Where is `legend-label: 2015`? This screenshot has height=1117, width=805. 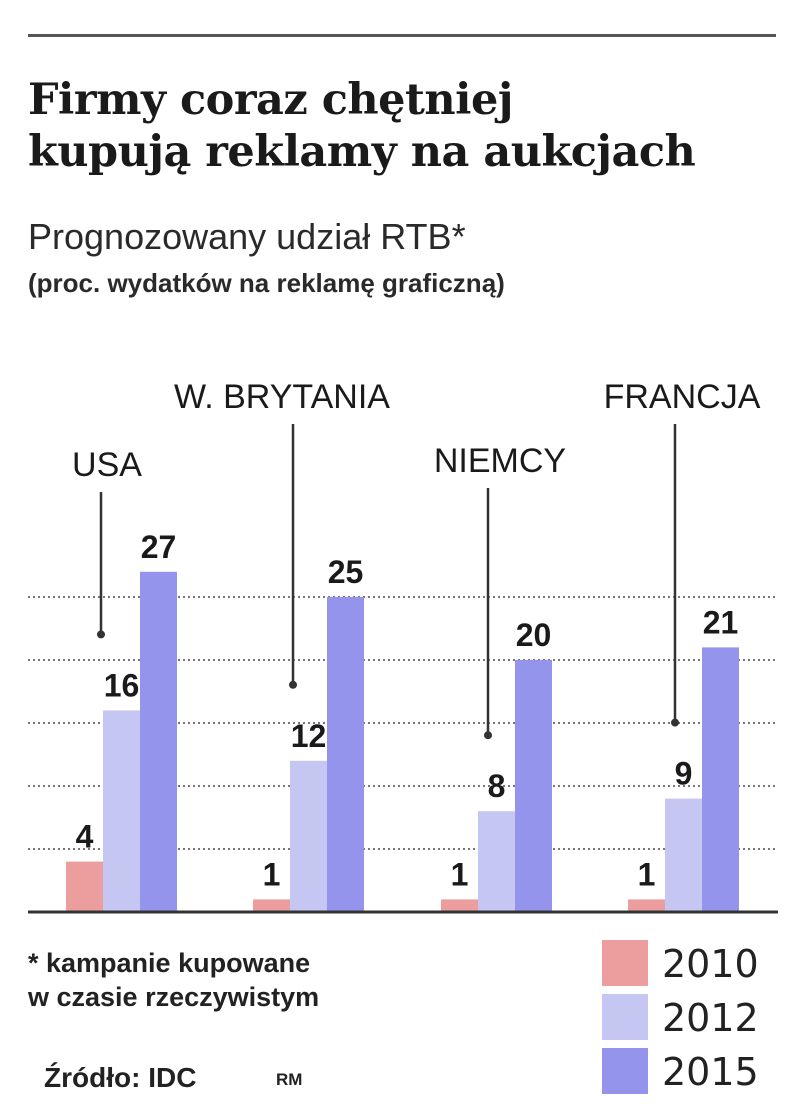 legend-label: 2015 is located at coordinates (710, 1072).